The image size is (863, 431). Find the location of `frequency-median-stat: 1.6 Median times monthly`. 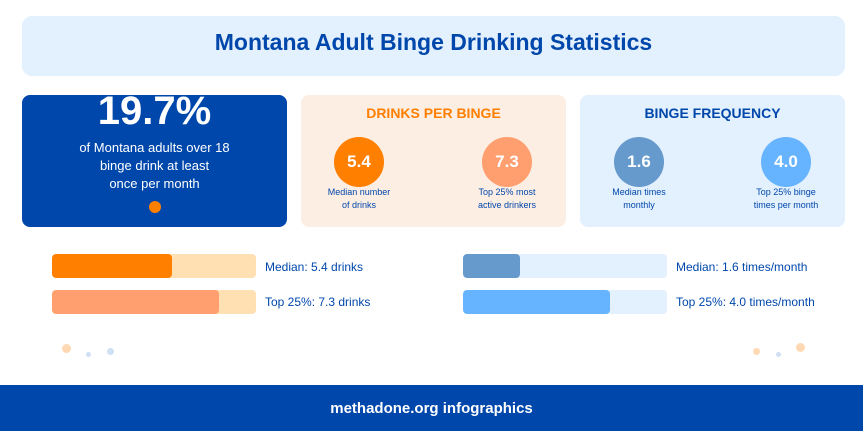

frequency-median-stat: 1.6 Median times monthly is located at coordinates (639, 174).